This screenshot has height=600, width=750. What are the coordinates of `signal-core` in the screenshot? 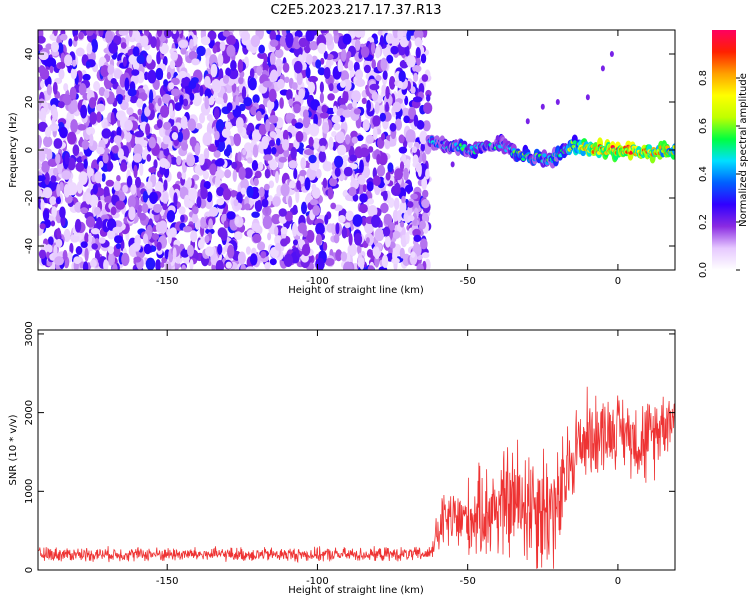 It's located at (673, 147).